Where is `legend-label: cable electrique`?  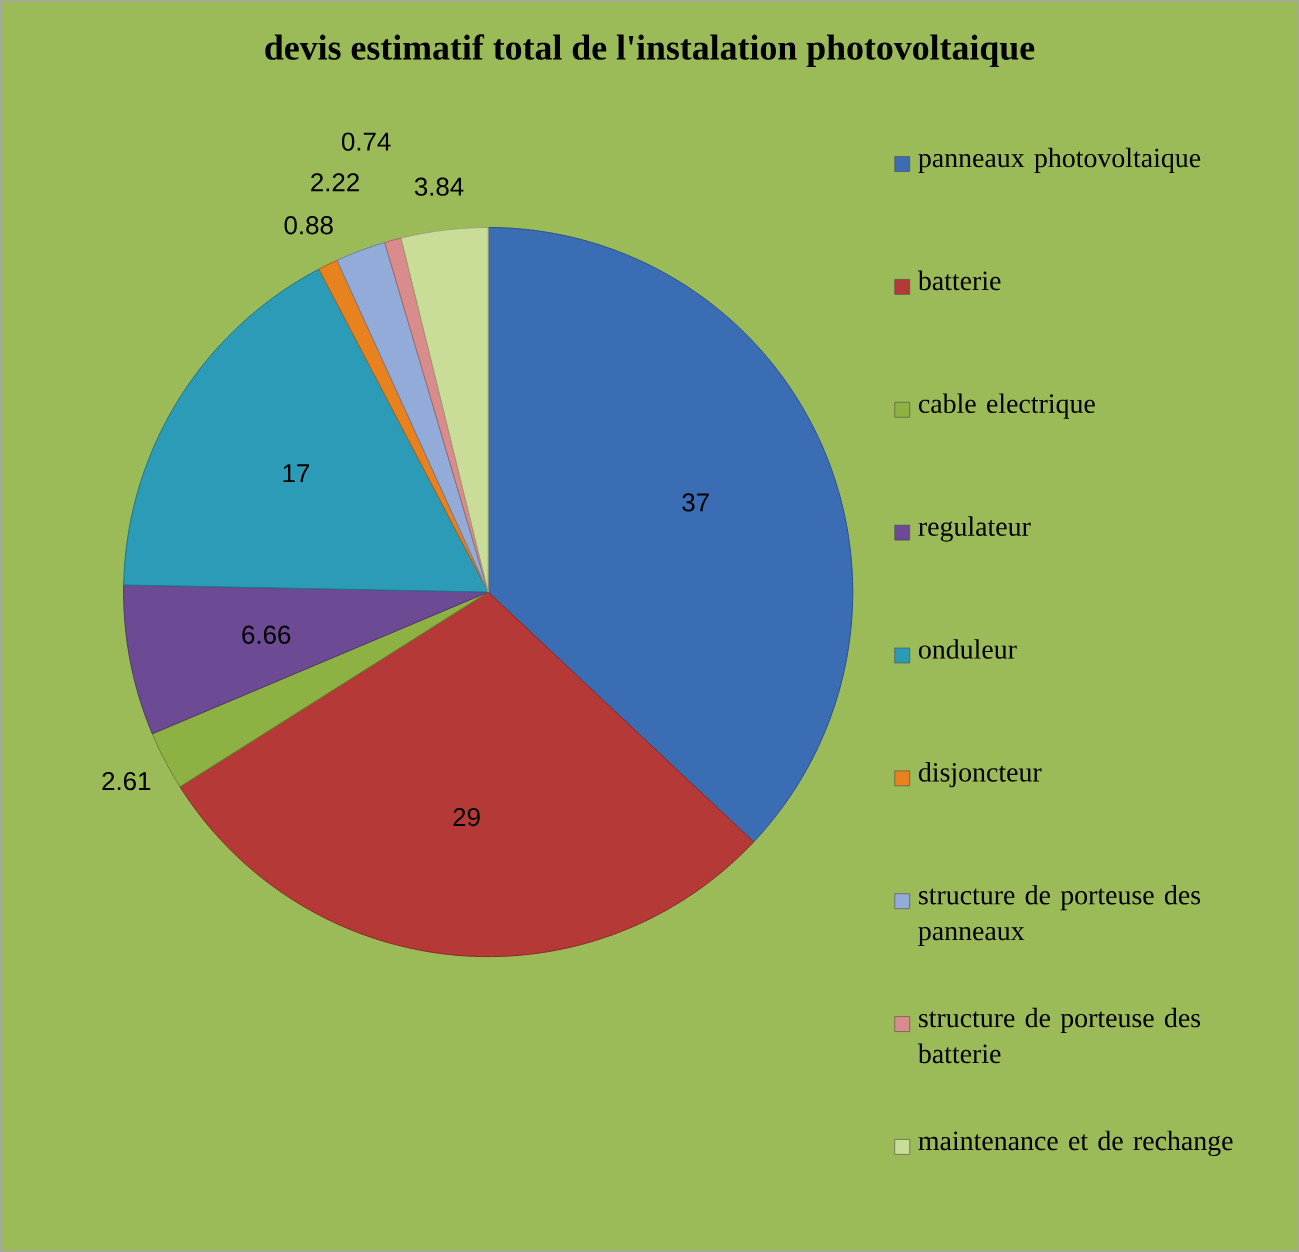 legend-label: cable electrique is located at coordinates (1006, 406).